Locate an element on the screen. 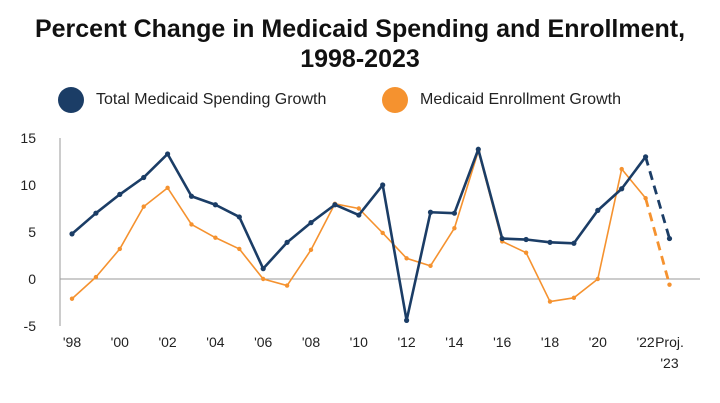 The image size is (720, 403). x-tick-label: '02 is located at coordinates (167, 342).